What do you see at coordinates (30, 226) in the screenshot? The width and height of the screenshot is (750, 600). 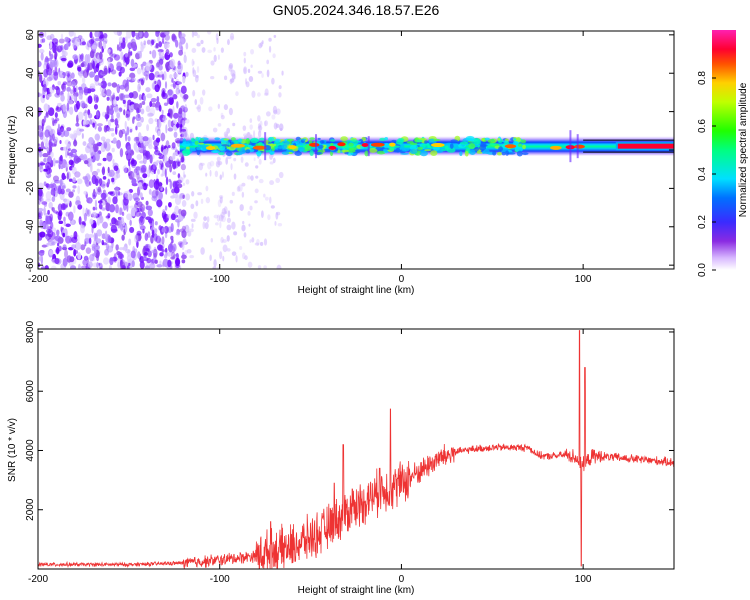 I see `spectrogram-y-tick-label: -40` at bounding box center [30, 226].